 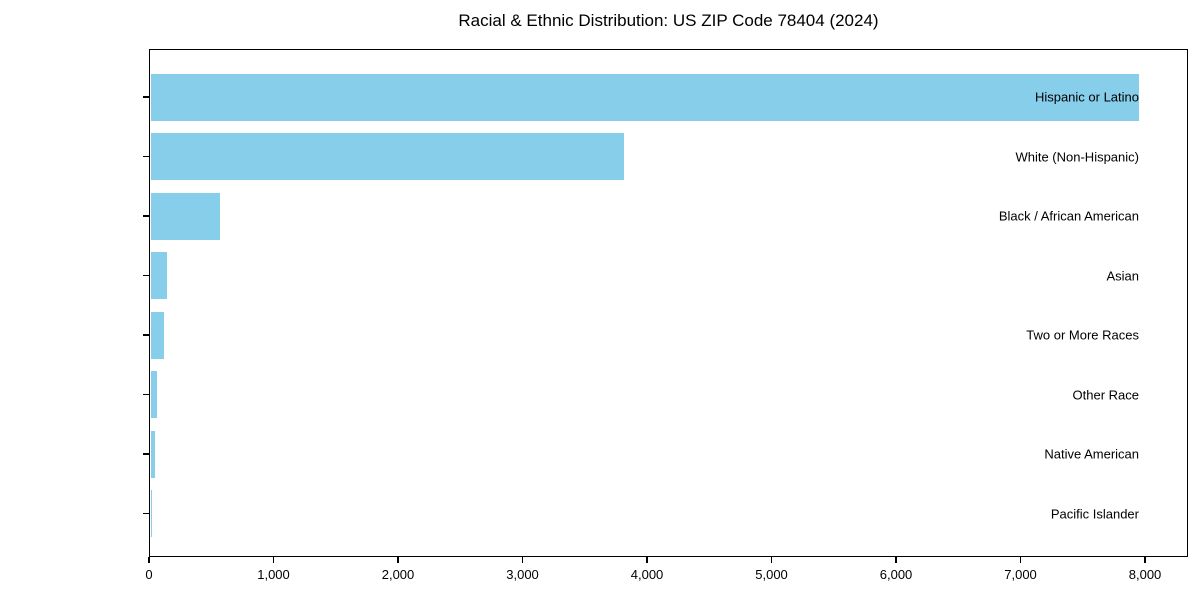 What do you see at coordinates (1091, 454) in the screenshot?
I see `y-category-label: Native American` at bounding box center [1091, 454].